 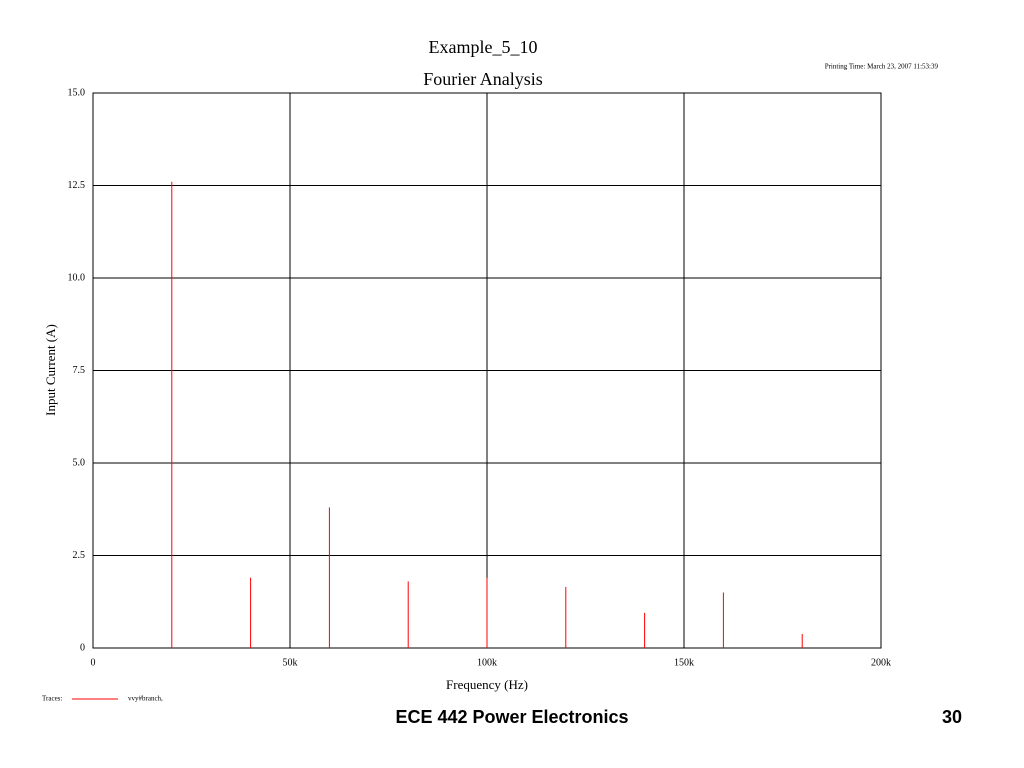 What do you see at coordinates (145, 699) in the screenshot?
I see `legend-label: vvy#branch,` at bounding box center [145, 699].